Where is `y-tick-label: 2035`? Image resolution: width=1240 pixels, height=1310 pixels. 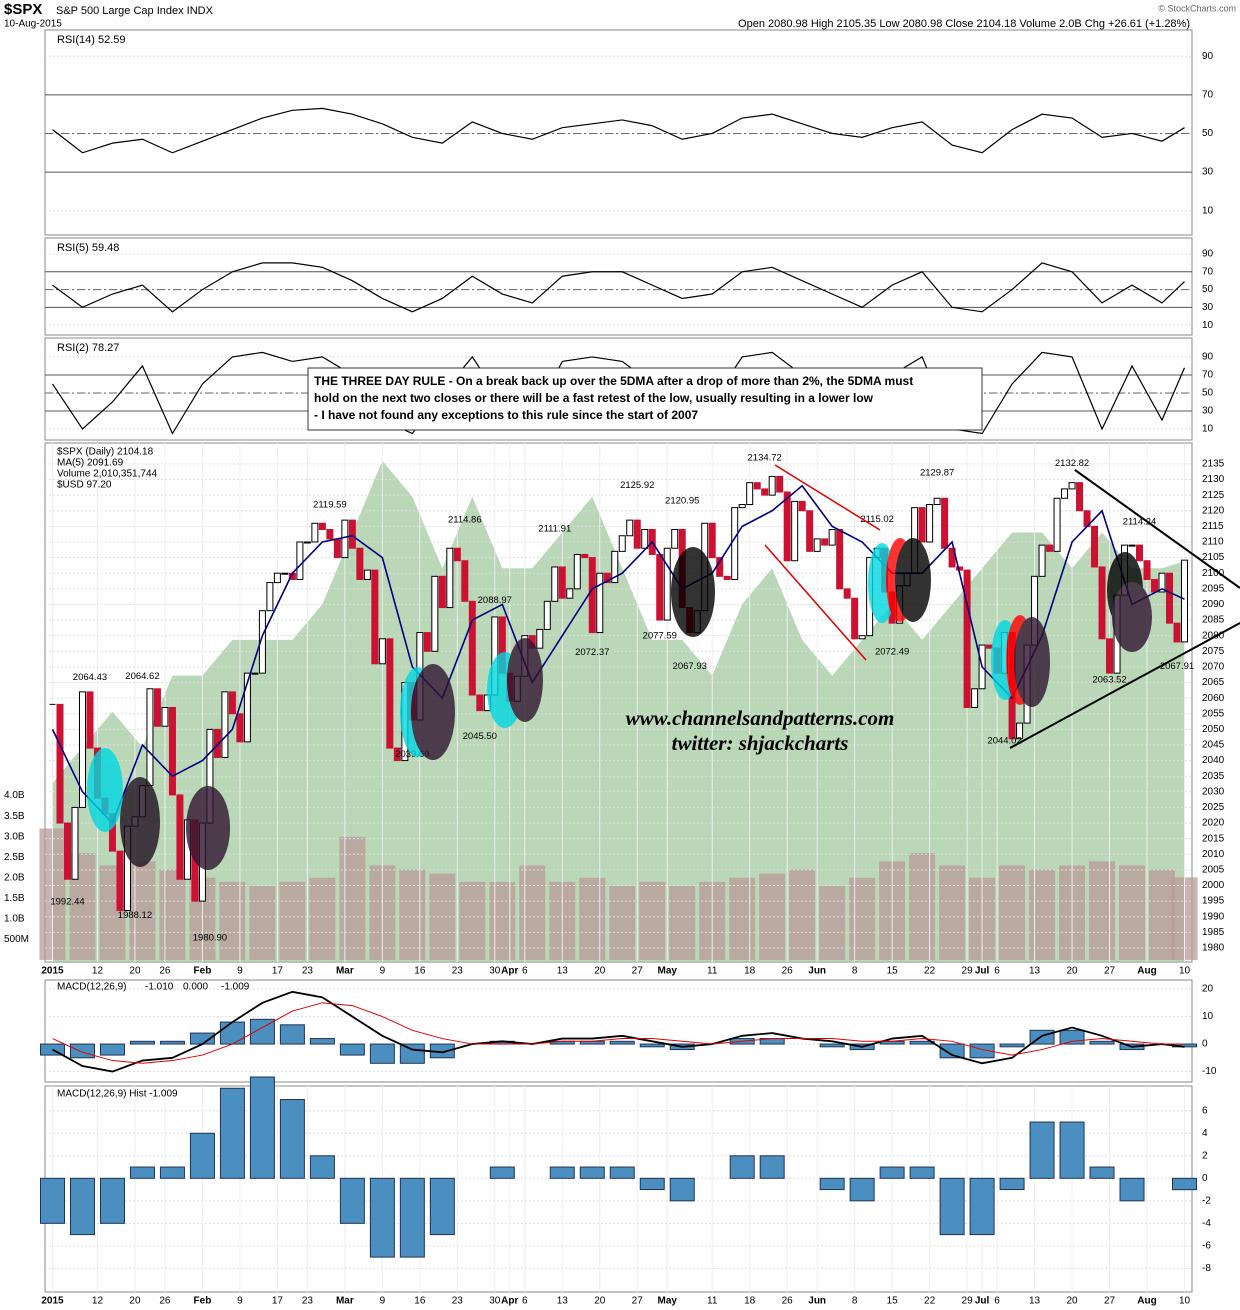 y-tick-label: 2035 is located at coordinates (1213, 776).